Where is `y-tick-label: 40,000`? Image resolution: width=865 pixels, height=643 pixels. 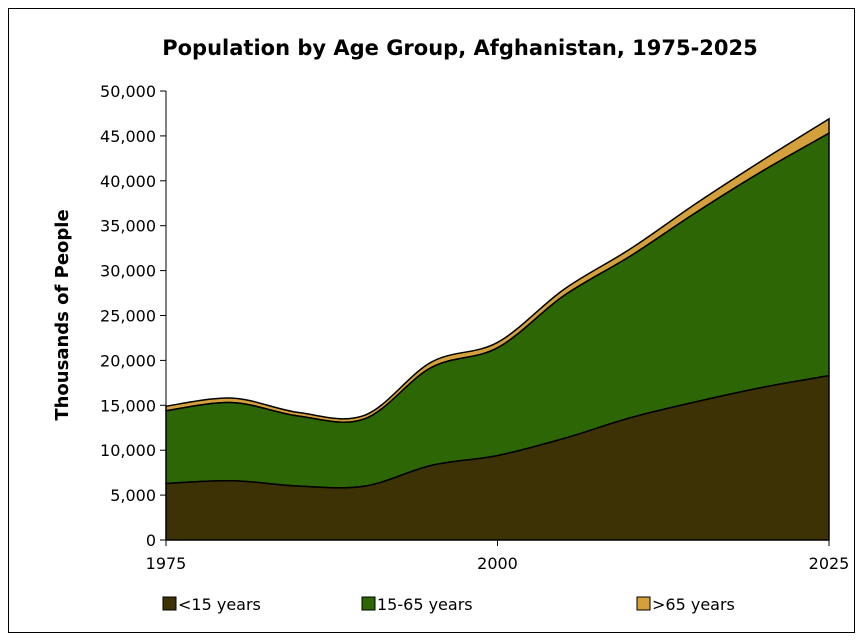 y-tick-label: 40,000 is located at coordinates (128, 181).